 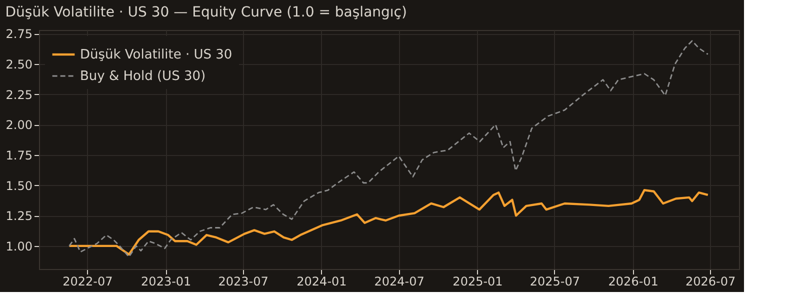 I want to click on y-tick-label: 1.75, so click(x=19, y=155).